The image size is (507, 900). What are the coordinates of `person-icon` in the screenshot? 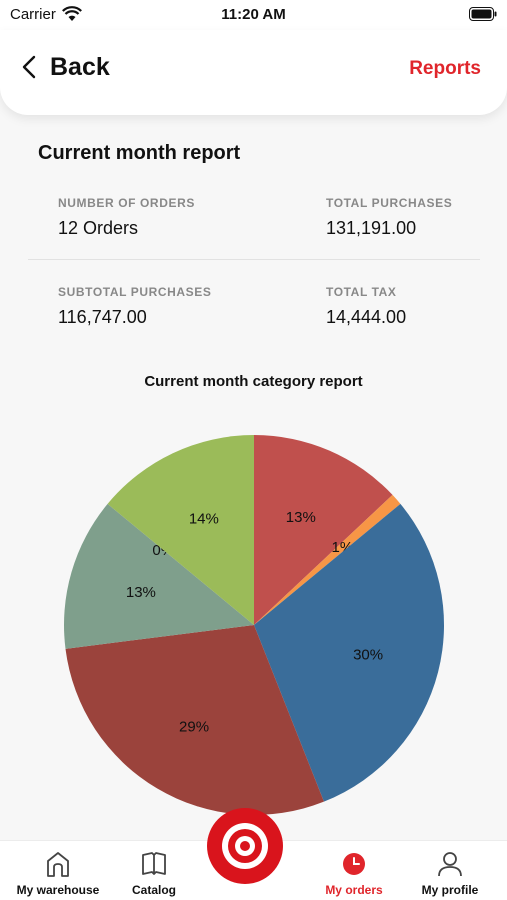 It's located at (450, 864).